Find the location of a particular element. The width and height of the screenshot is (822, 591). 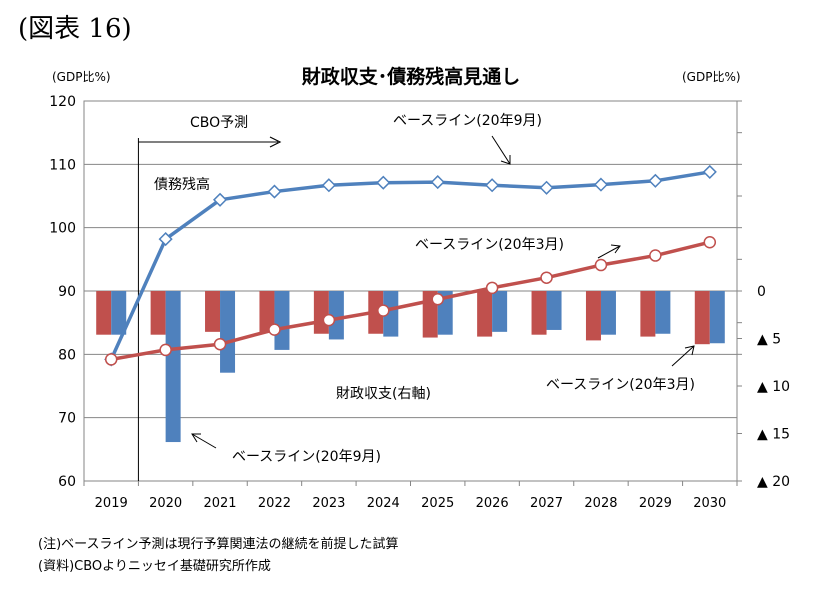

x-tick-label: 2027 is located at coordinates (546, 503).